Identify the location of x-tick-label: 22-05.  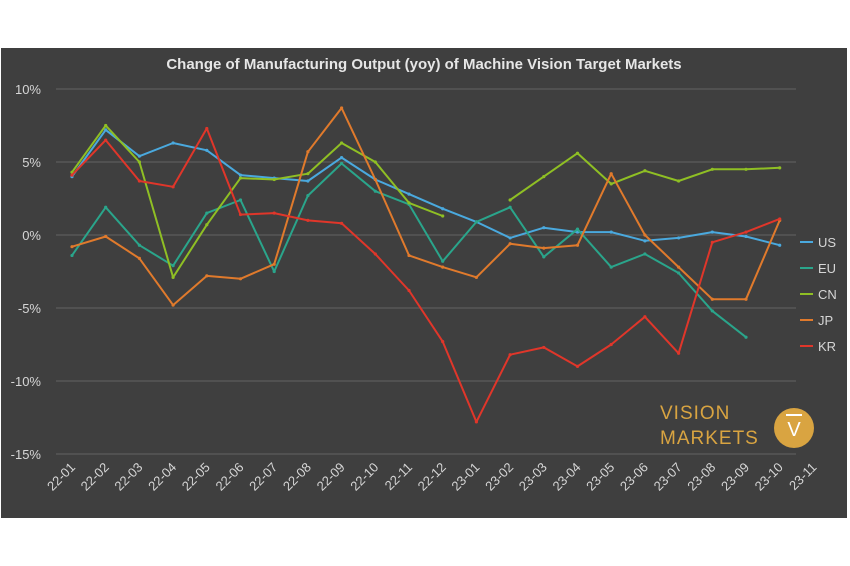
(196, 477).